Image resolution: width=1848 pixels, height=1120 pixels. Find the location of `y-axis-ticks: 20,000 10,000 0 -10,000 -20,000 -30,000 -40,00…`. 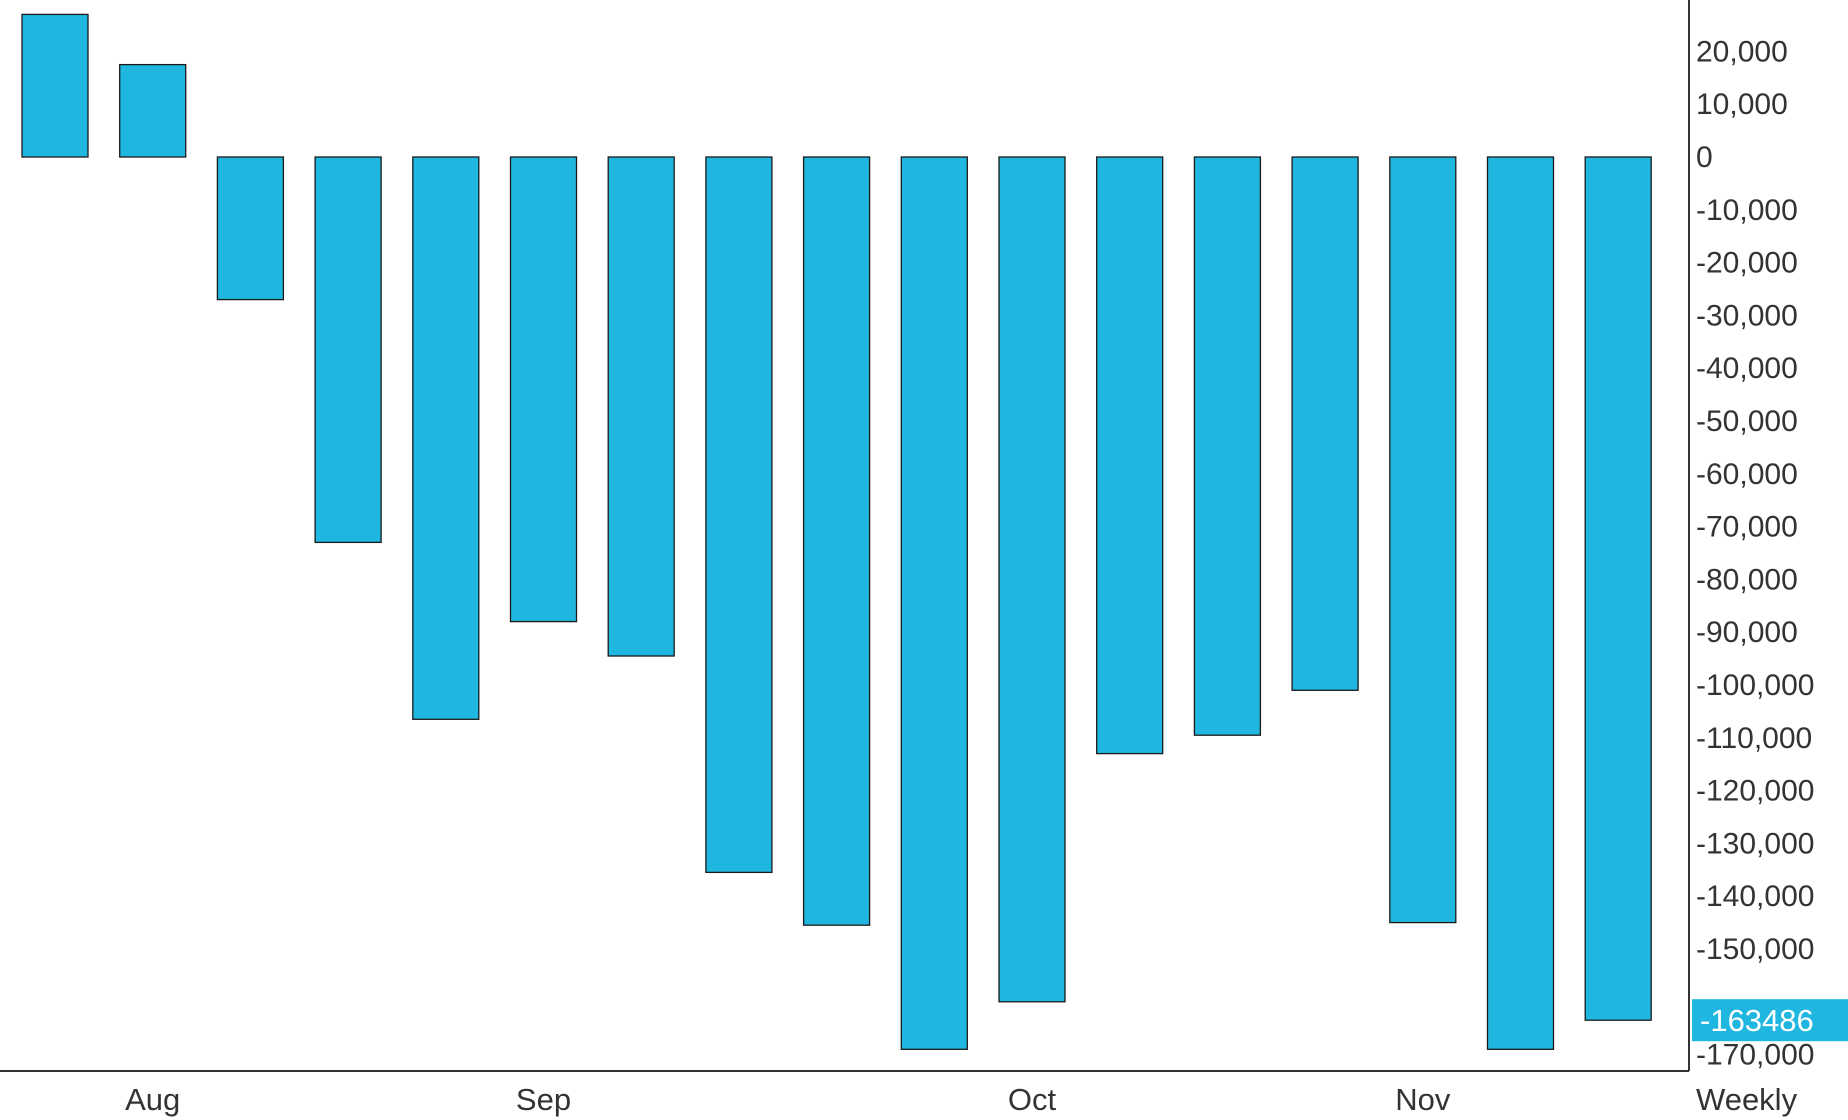

y-axis-ticks: 20,000 10,000 0 -10,000 -20,000 -30,000 -40,00… is located at coordinates (1755, 553).